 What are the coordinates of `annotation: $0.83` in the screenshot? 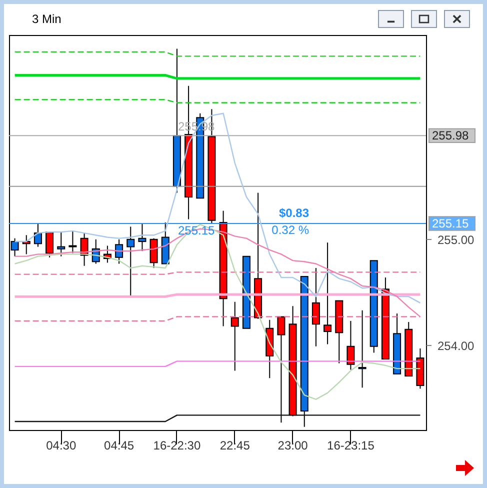 It's located at (294, 213).